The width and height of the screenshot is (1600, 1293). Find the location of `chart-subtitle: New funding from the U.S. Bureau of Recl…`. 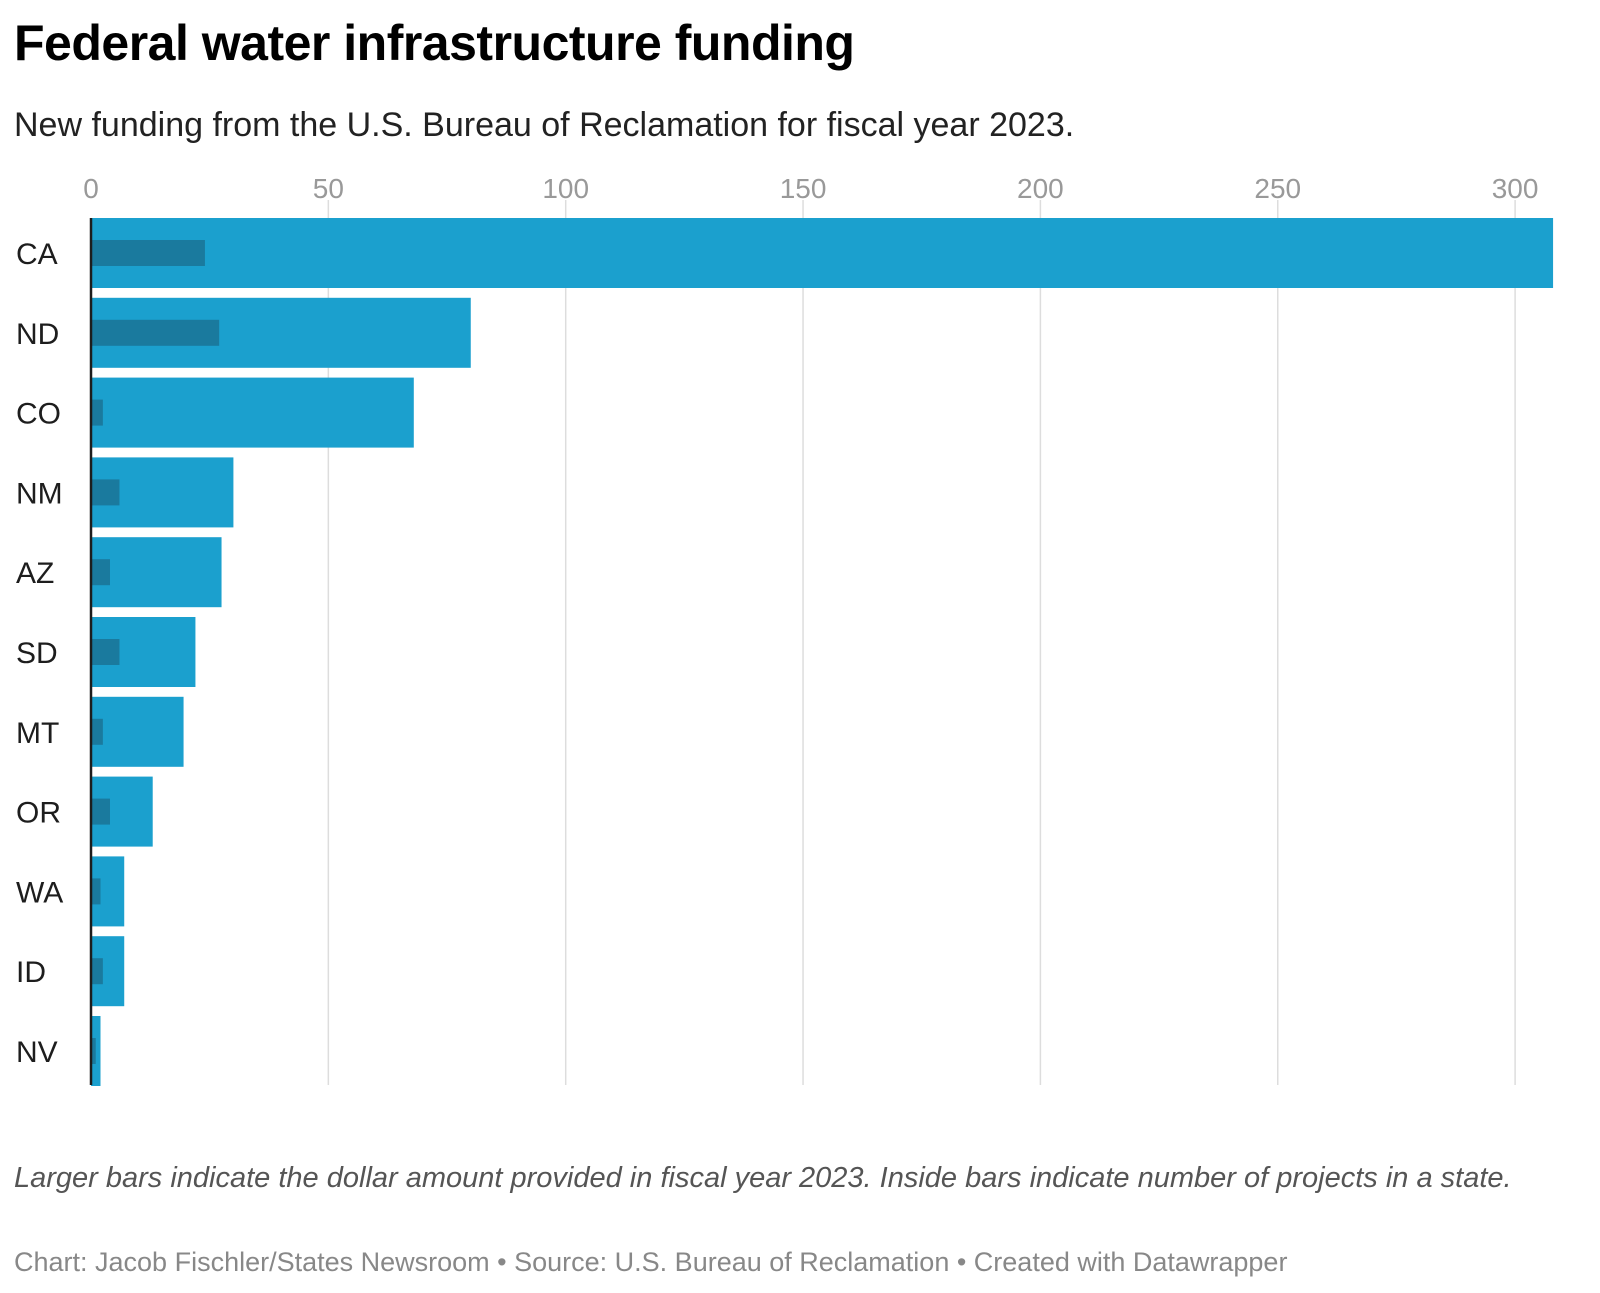

chart-subtitle: New funding from the U.S. Bureau of Recl… is located at coordinates (544, 125).